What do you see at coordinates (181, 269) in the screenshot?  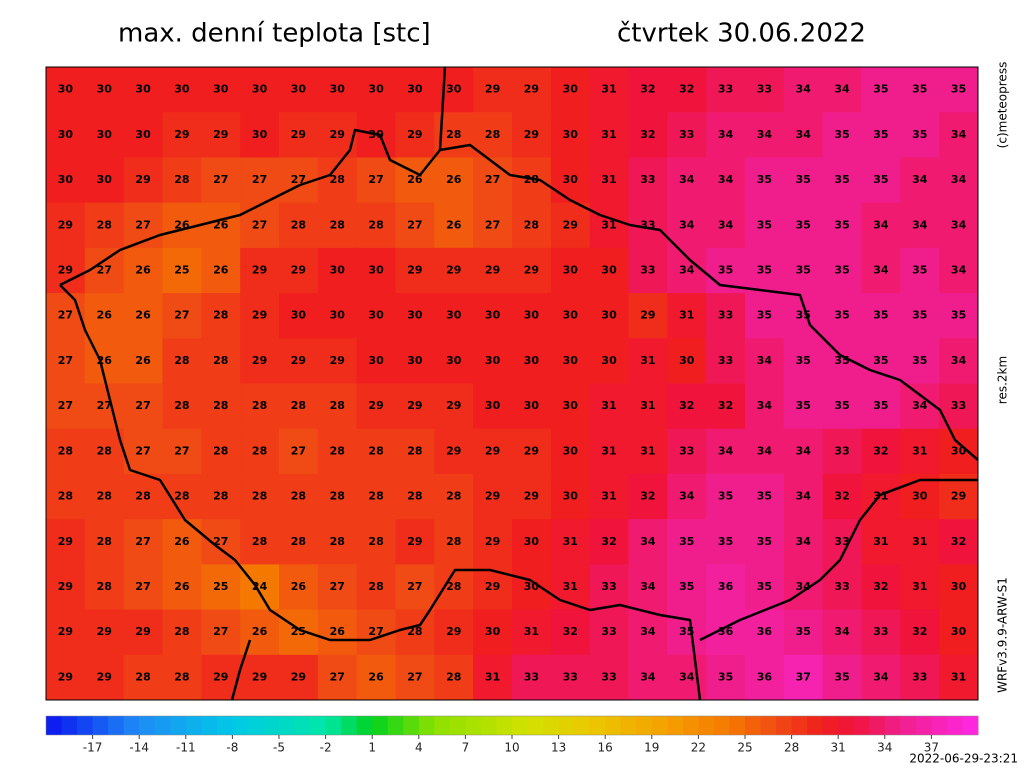 I see `cell-label: 25` at bounding box center [181, 269].